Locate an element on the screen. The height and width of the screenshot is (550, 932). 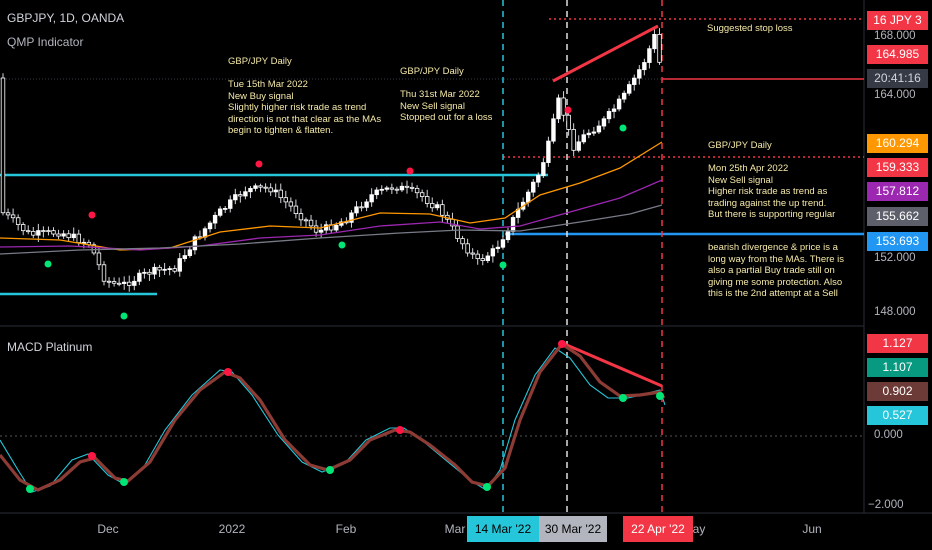
macd-tag-2: 1.107 is located at coordinates (897, 367).